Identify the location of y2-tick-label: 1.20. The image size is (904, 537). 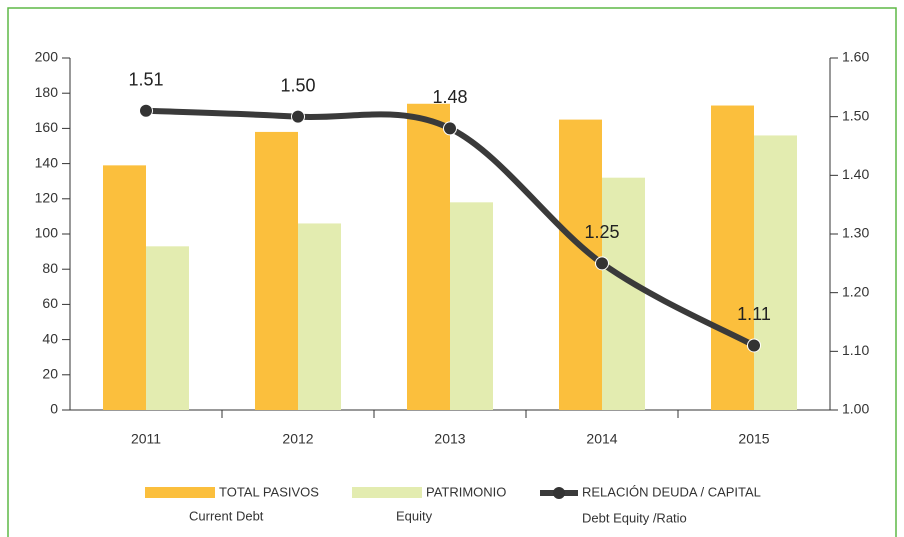
(855, 291).